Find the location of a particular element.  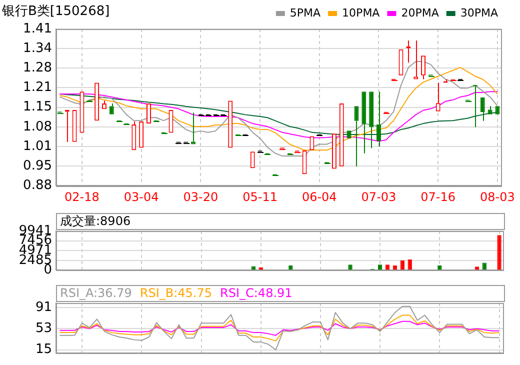

chart-title: 银行B类[150268] is located at coordinates (56, 11).